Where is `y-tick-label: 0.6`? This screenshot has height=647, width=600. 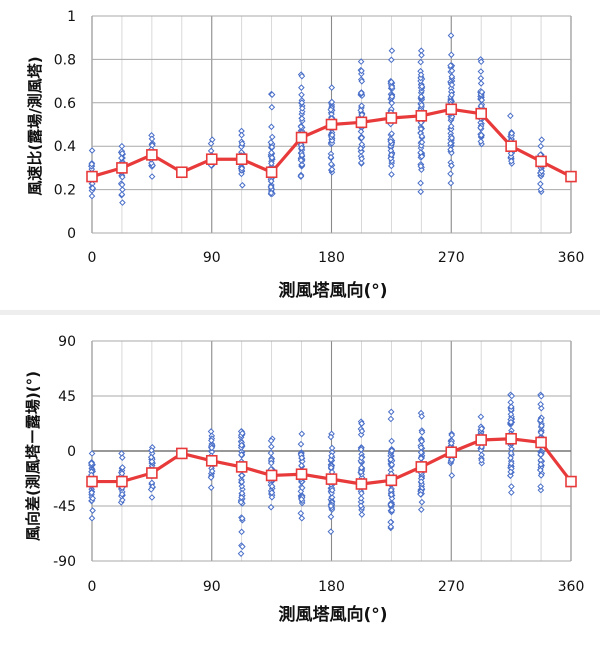 y-tick-label: 0.6 is located at coordinates (65, 104).